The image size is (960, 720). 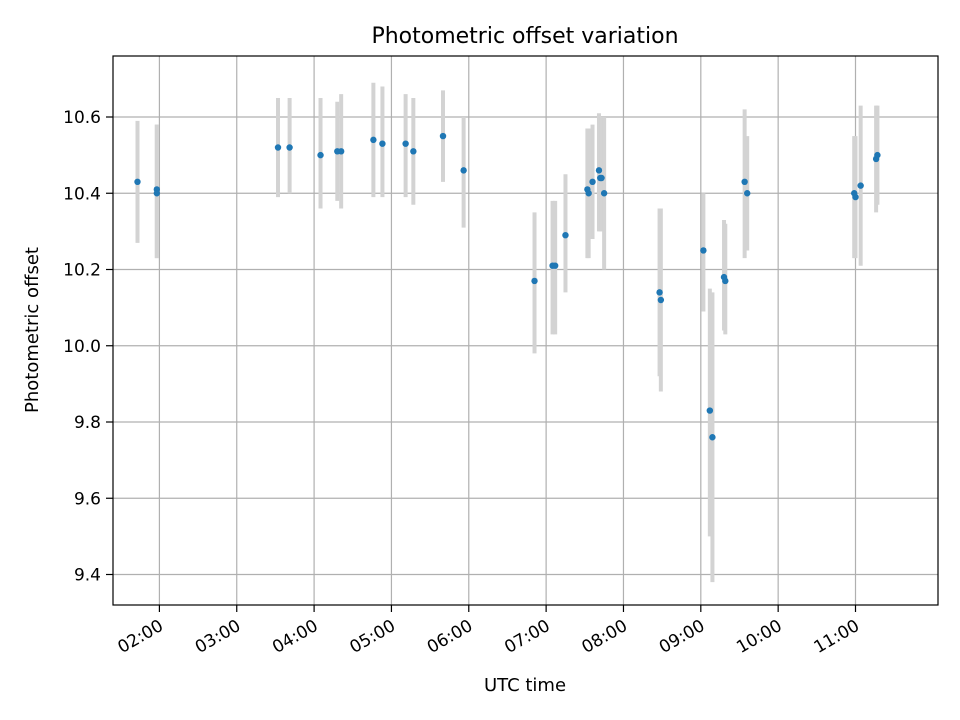 I want to click on y-axis: 9.4 9.6 9.8 10.0 10.2 10.4 10.6, so click(x=88, y=347).